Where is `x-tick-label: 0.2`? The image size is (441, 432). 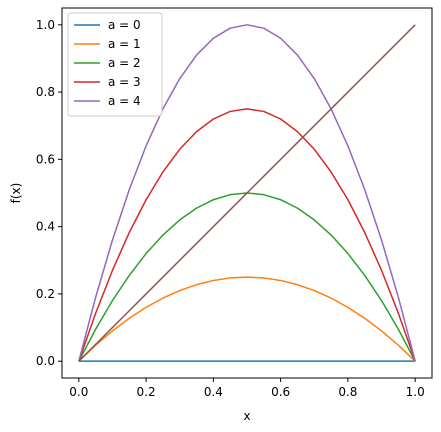
x-tick-label: 0.2 is located at coordinates (146, 392).